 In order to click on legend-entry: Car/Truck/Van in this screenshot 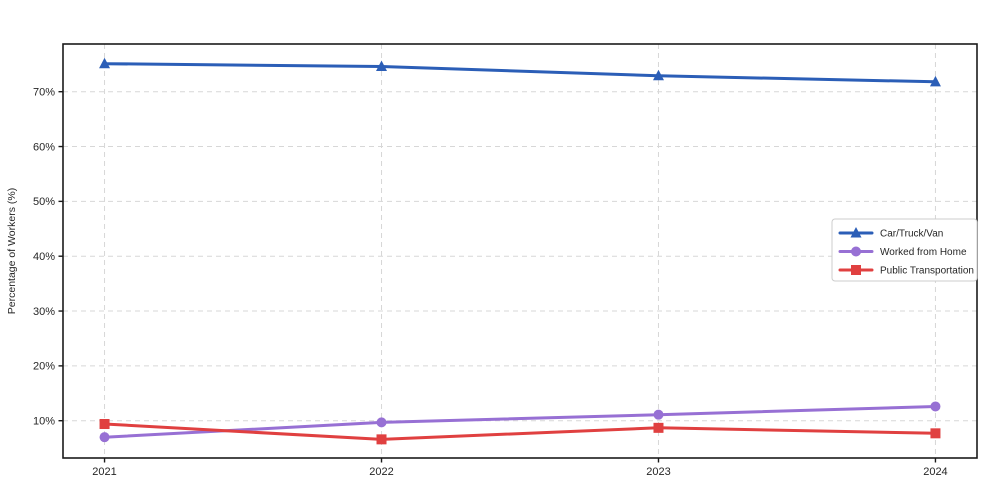, I will do `click(890, 233)`.